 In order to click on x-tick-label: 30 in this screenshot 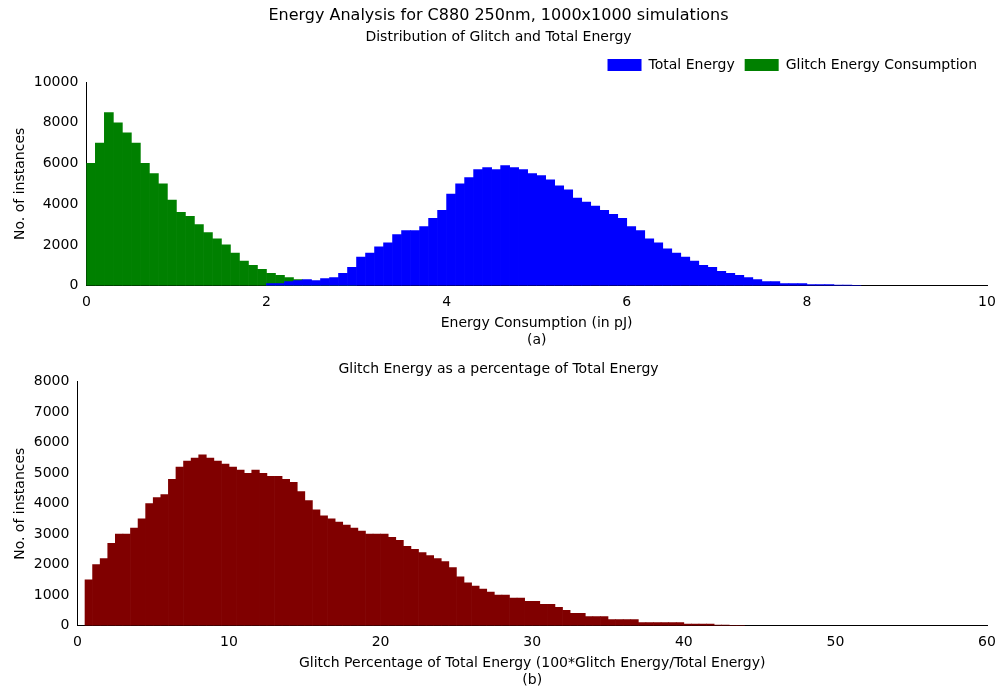, I will do `click(532, 640)`.